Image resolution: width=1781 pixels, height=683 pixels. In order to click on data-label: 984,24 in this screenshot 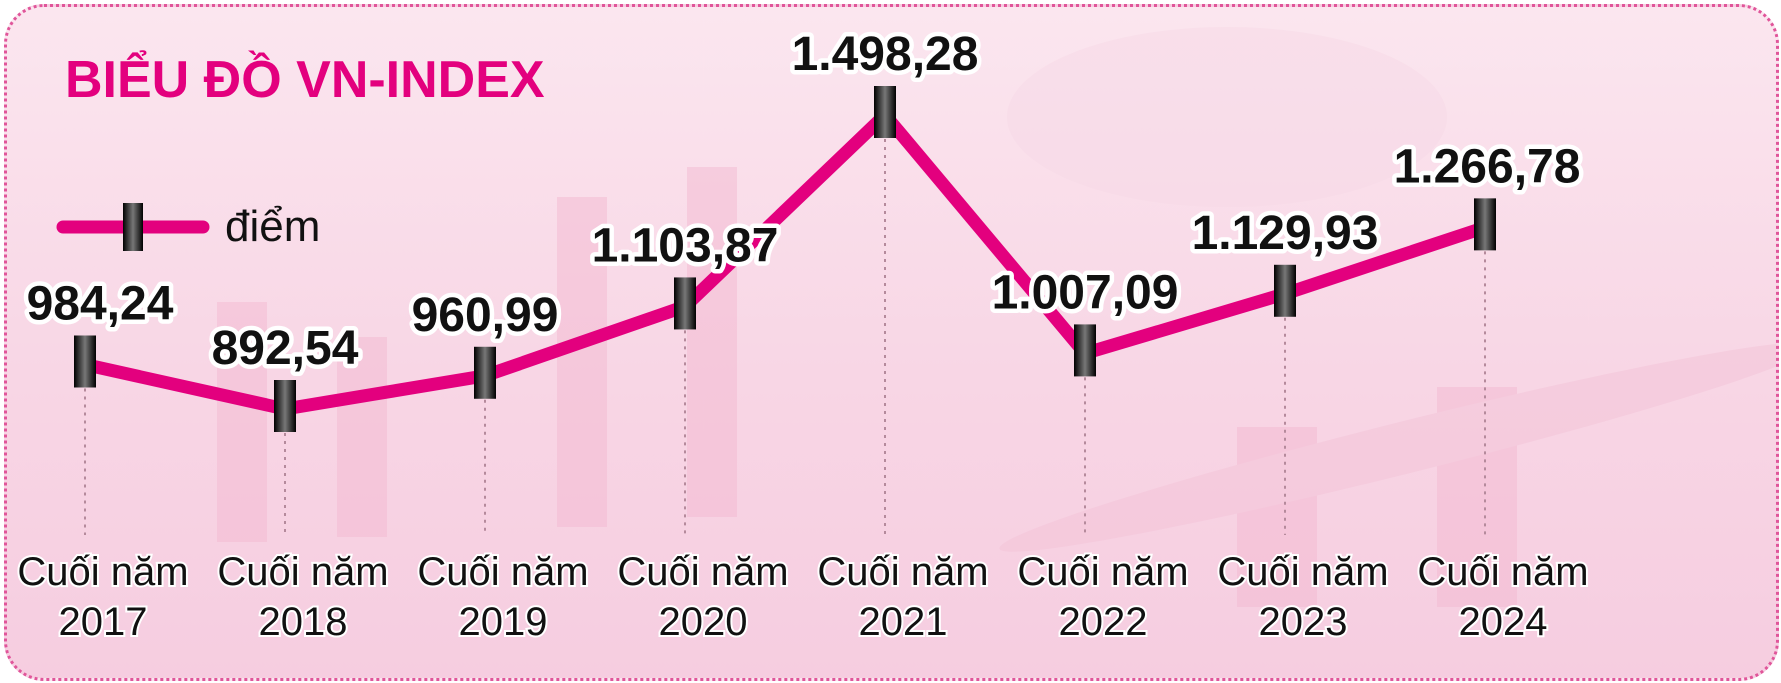, I will do `click(100, 303)`.